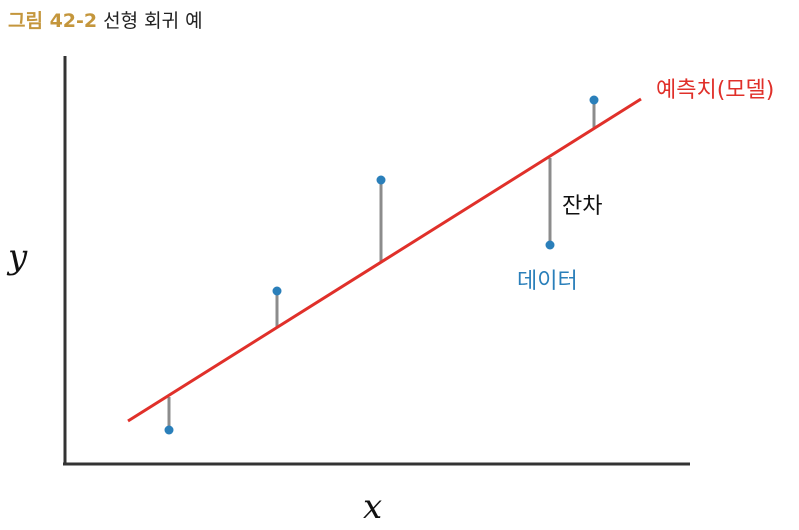 The image size is (799, 530). Describe the element at coordinates (547, 281) in the screenshot. I see `data-label: 데이터` at that location.